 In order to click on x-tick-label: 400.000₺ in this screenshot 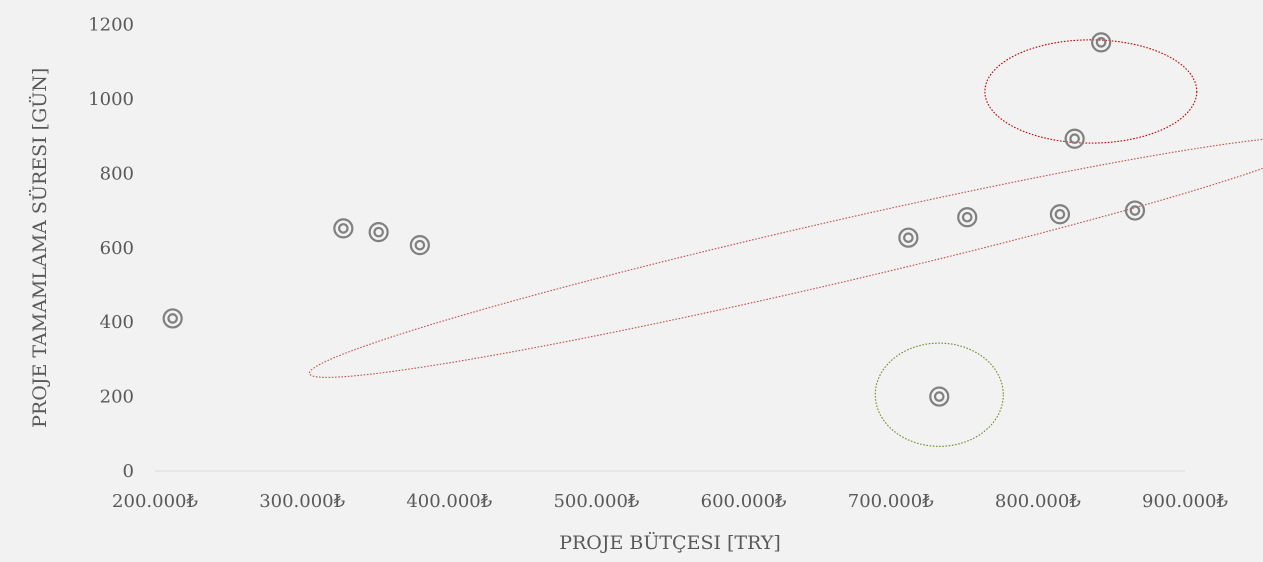, I will do `click(449, 501)`.